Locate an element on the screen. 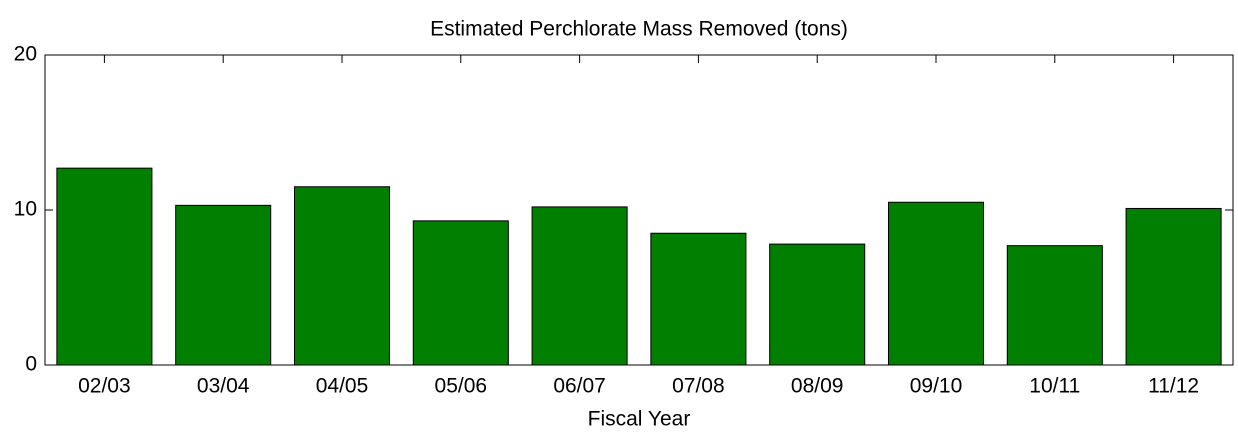  x-tick-label: 05/06 is located at coordinates (461, 386).